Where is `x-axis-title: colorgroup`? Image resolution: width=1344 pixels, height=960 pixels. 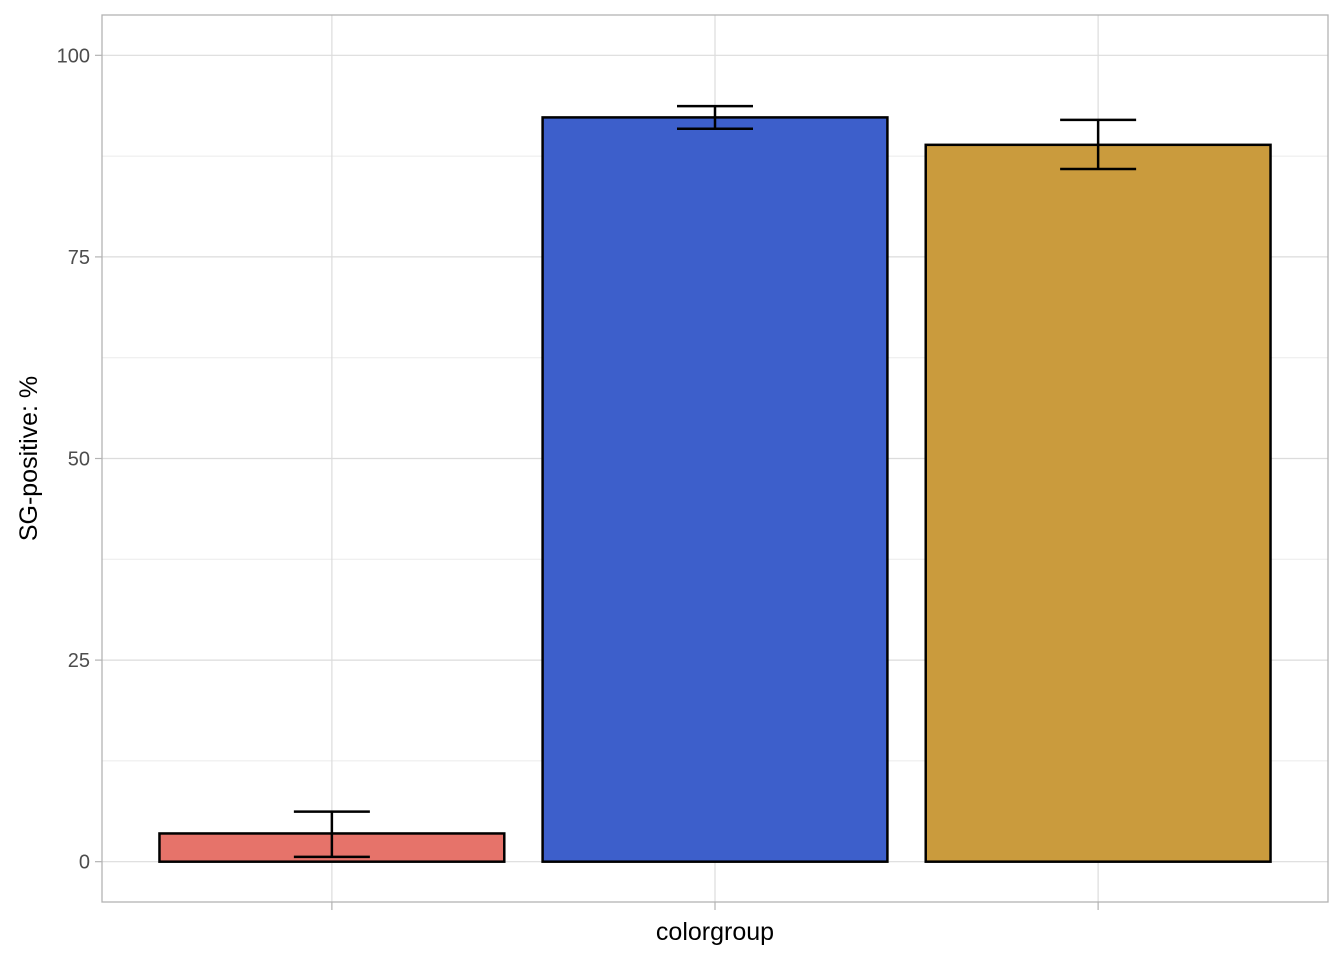
x-axis-title: colorgroup is located at coordinates (715, 932).